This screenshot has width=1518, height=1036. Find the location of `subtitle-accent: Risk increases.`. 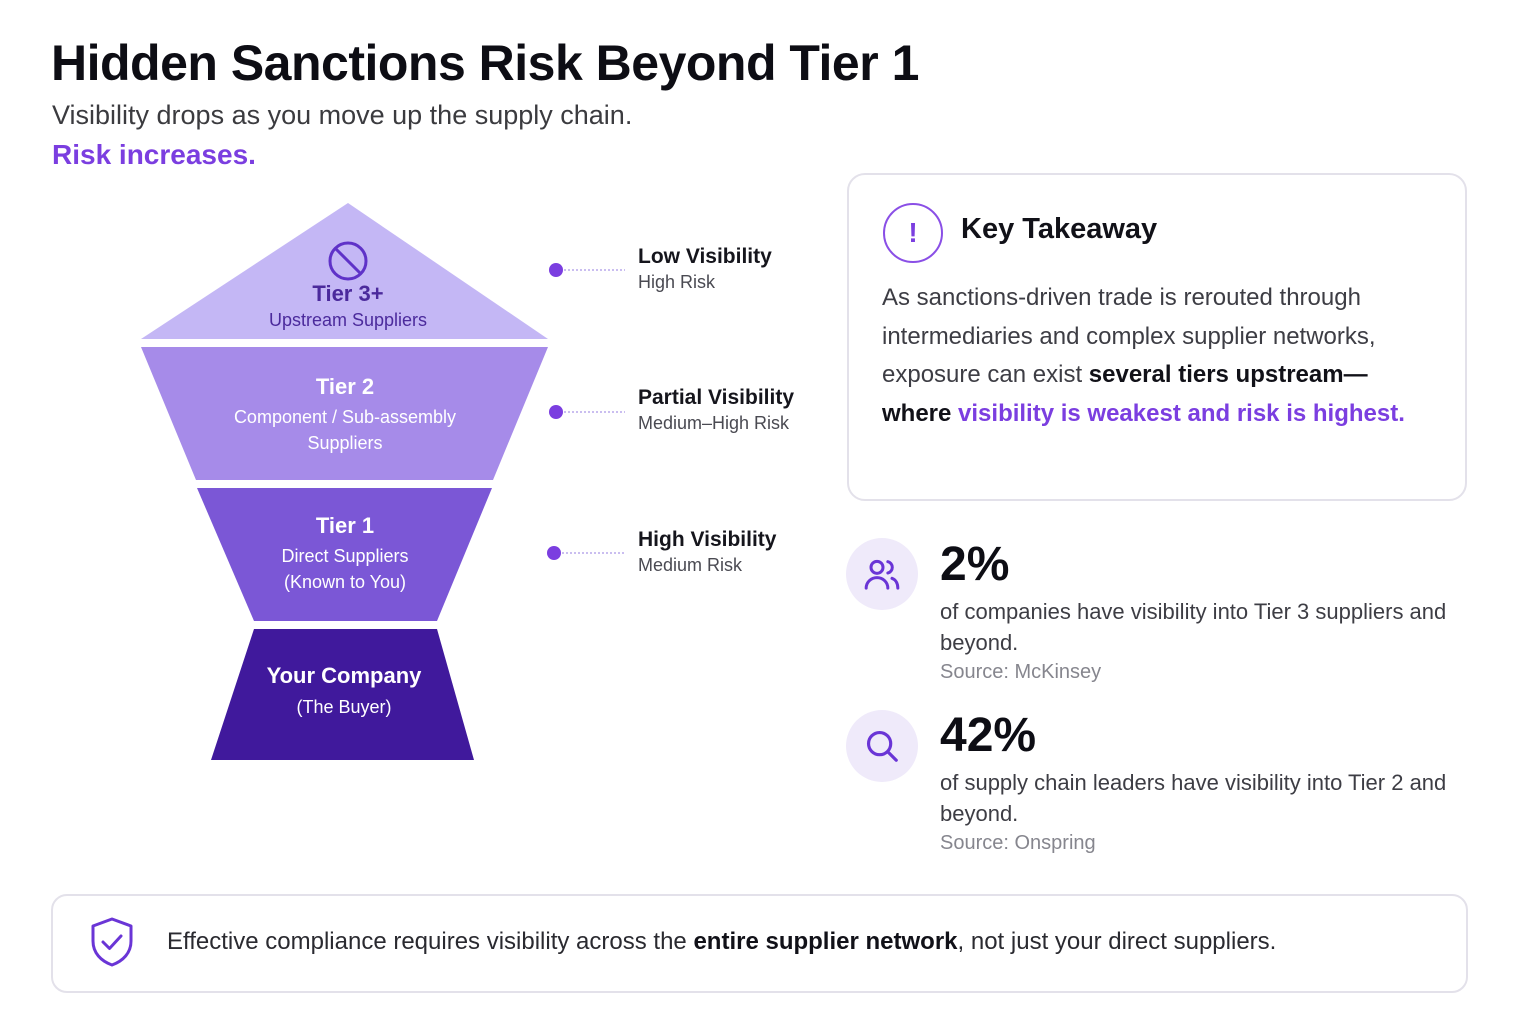

subtitle-accent: Risk increases. is located at coordinates (154, 154).